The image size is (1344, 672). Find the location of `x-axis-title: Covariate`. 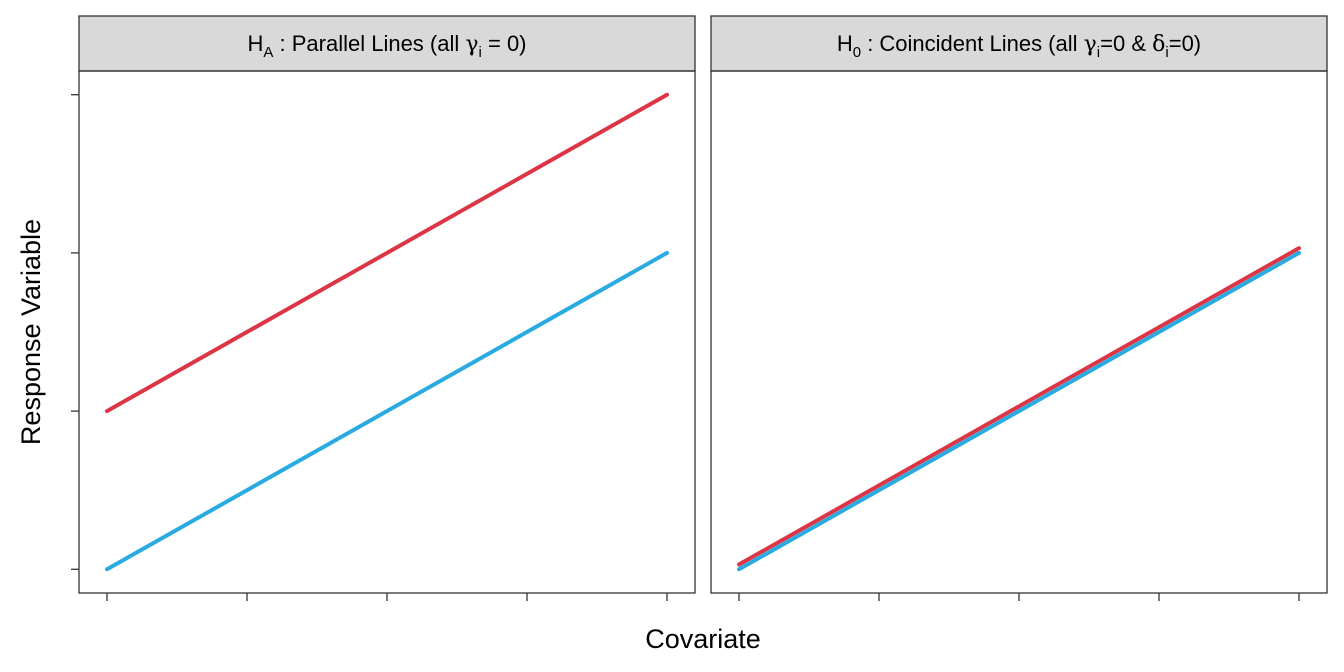

x-axis-title: Covariate is located at coordinates (703, 639).